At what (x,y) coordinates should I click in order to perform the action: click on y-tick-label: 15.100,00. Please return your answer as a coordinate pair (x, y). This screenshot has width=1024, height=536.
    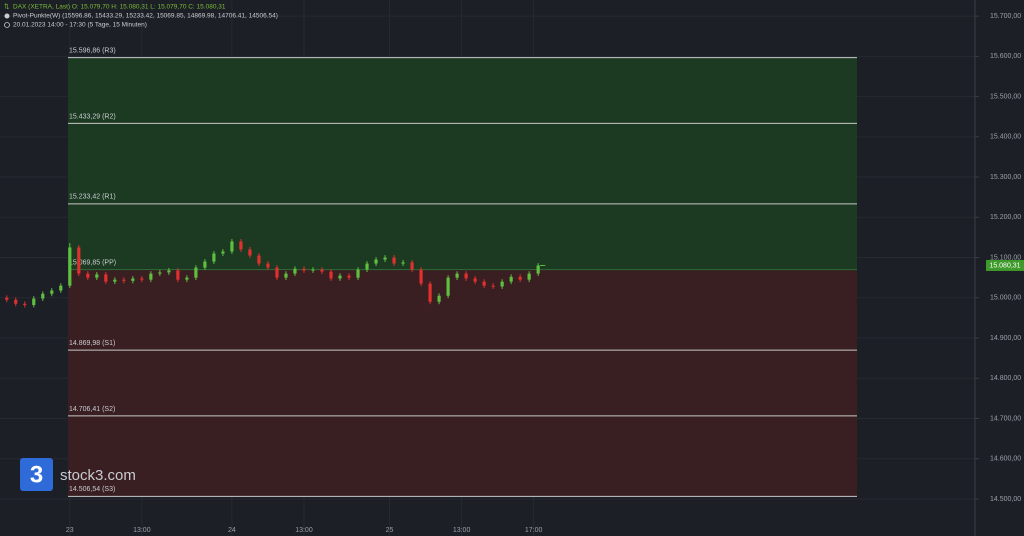
    Looking at the image, I should click on (1005, 257).